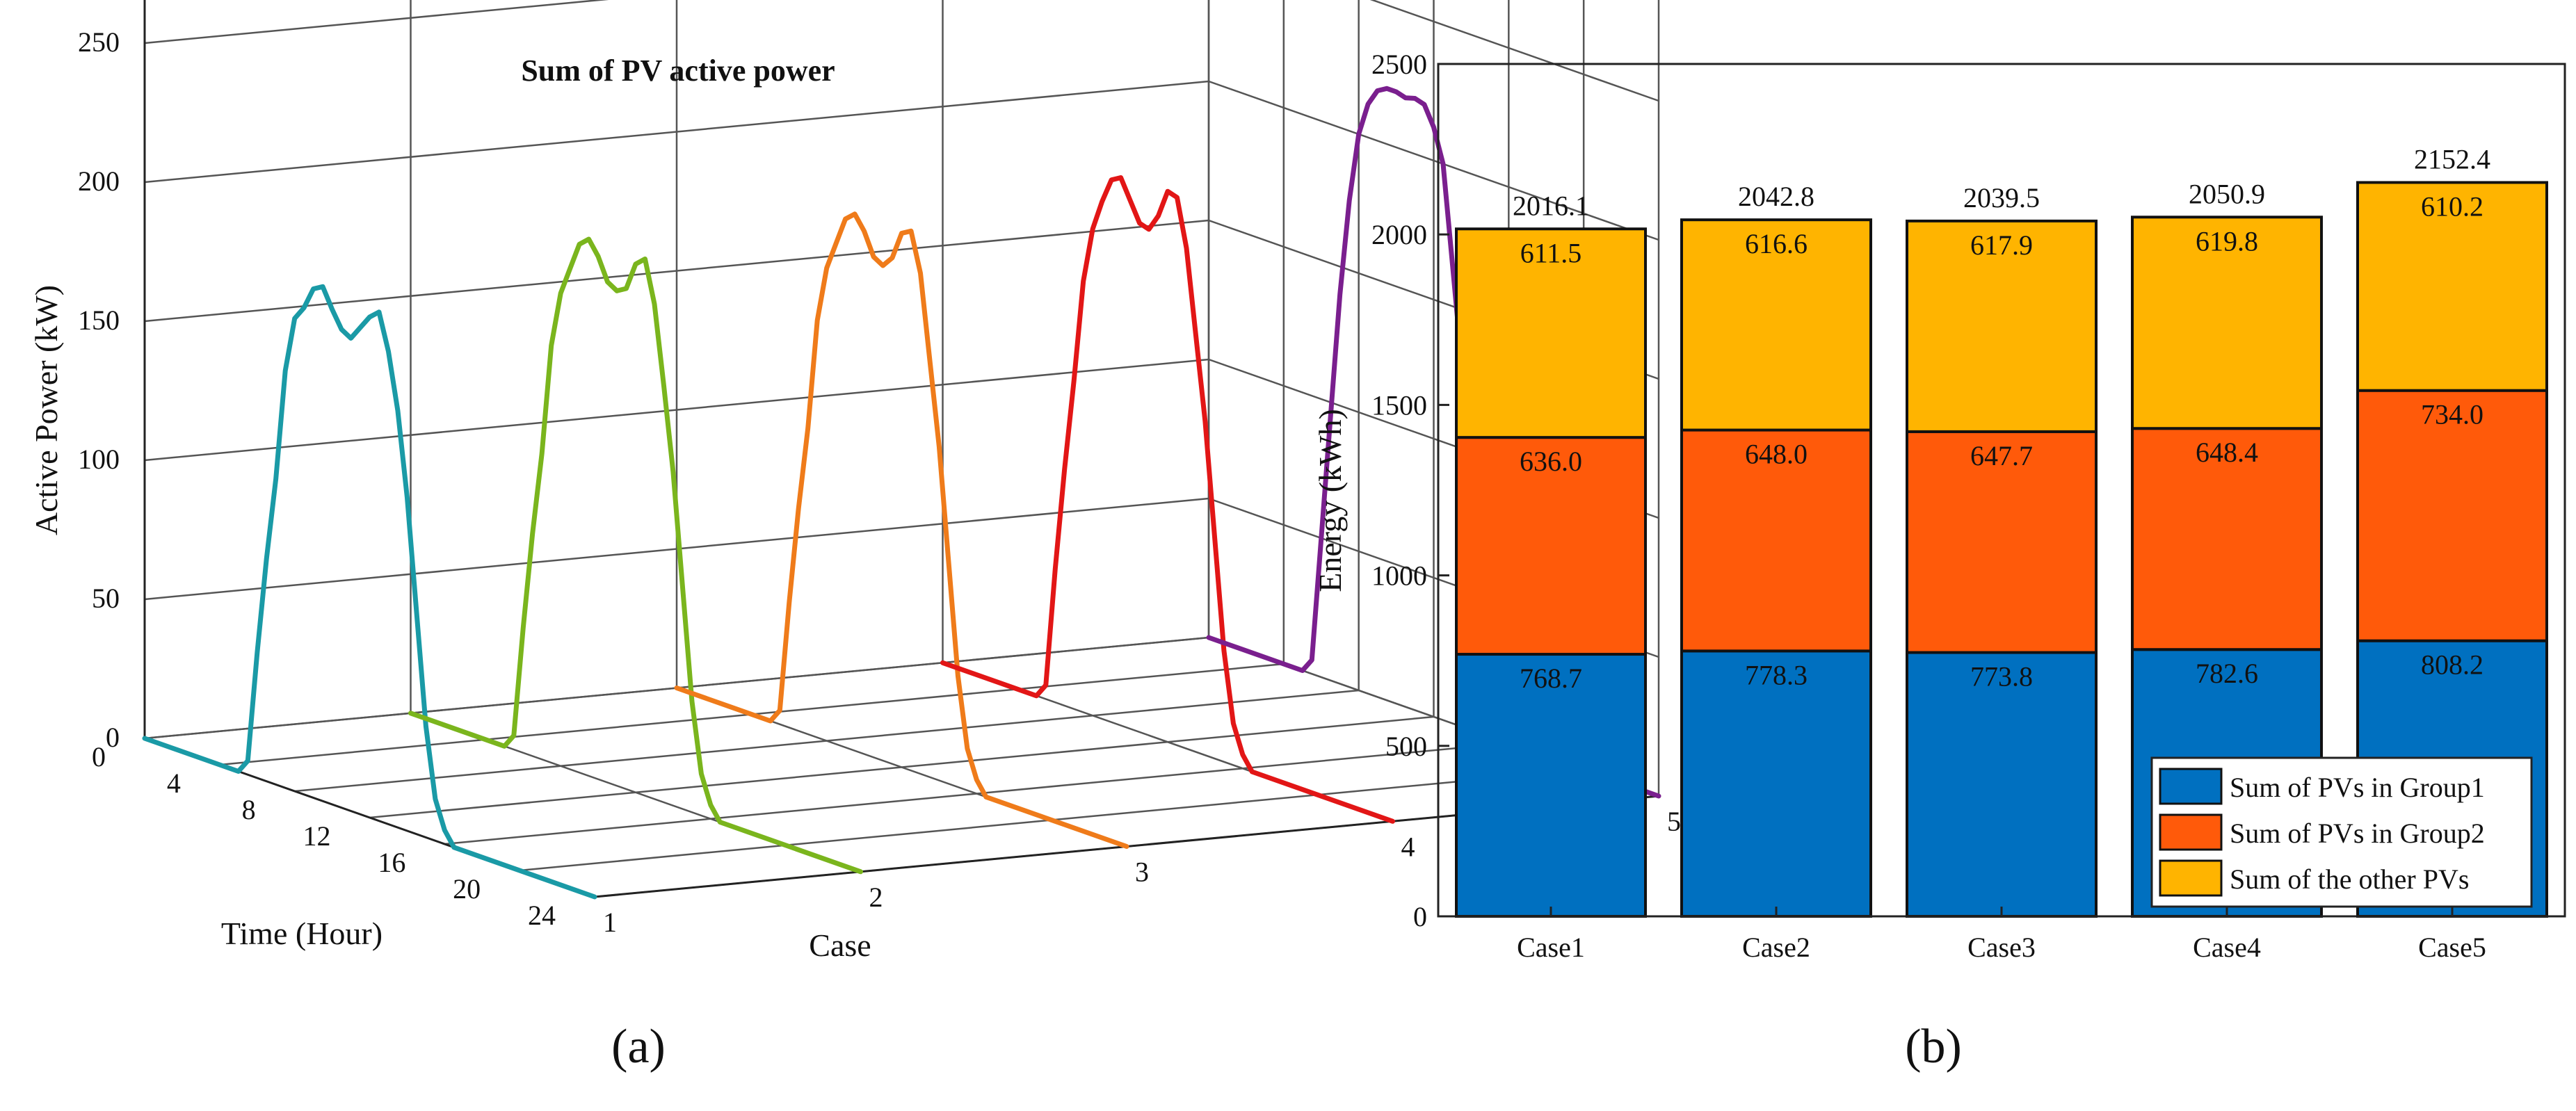 Image resolution: width=2576 pixels, height=1111 pixels. Describe the element at coordinates (840, 945) in the screenshot. I see `chart-a-case-axis-label: Case` at that location.